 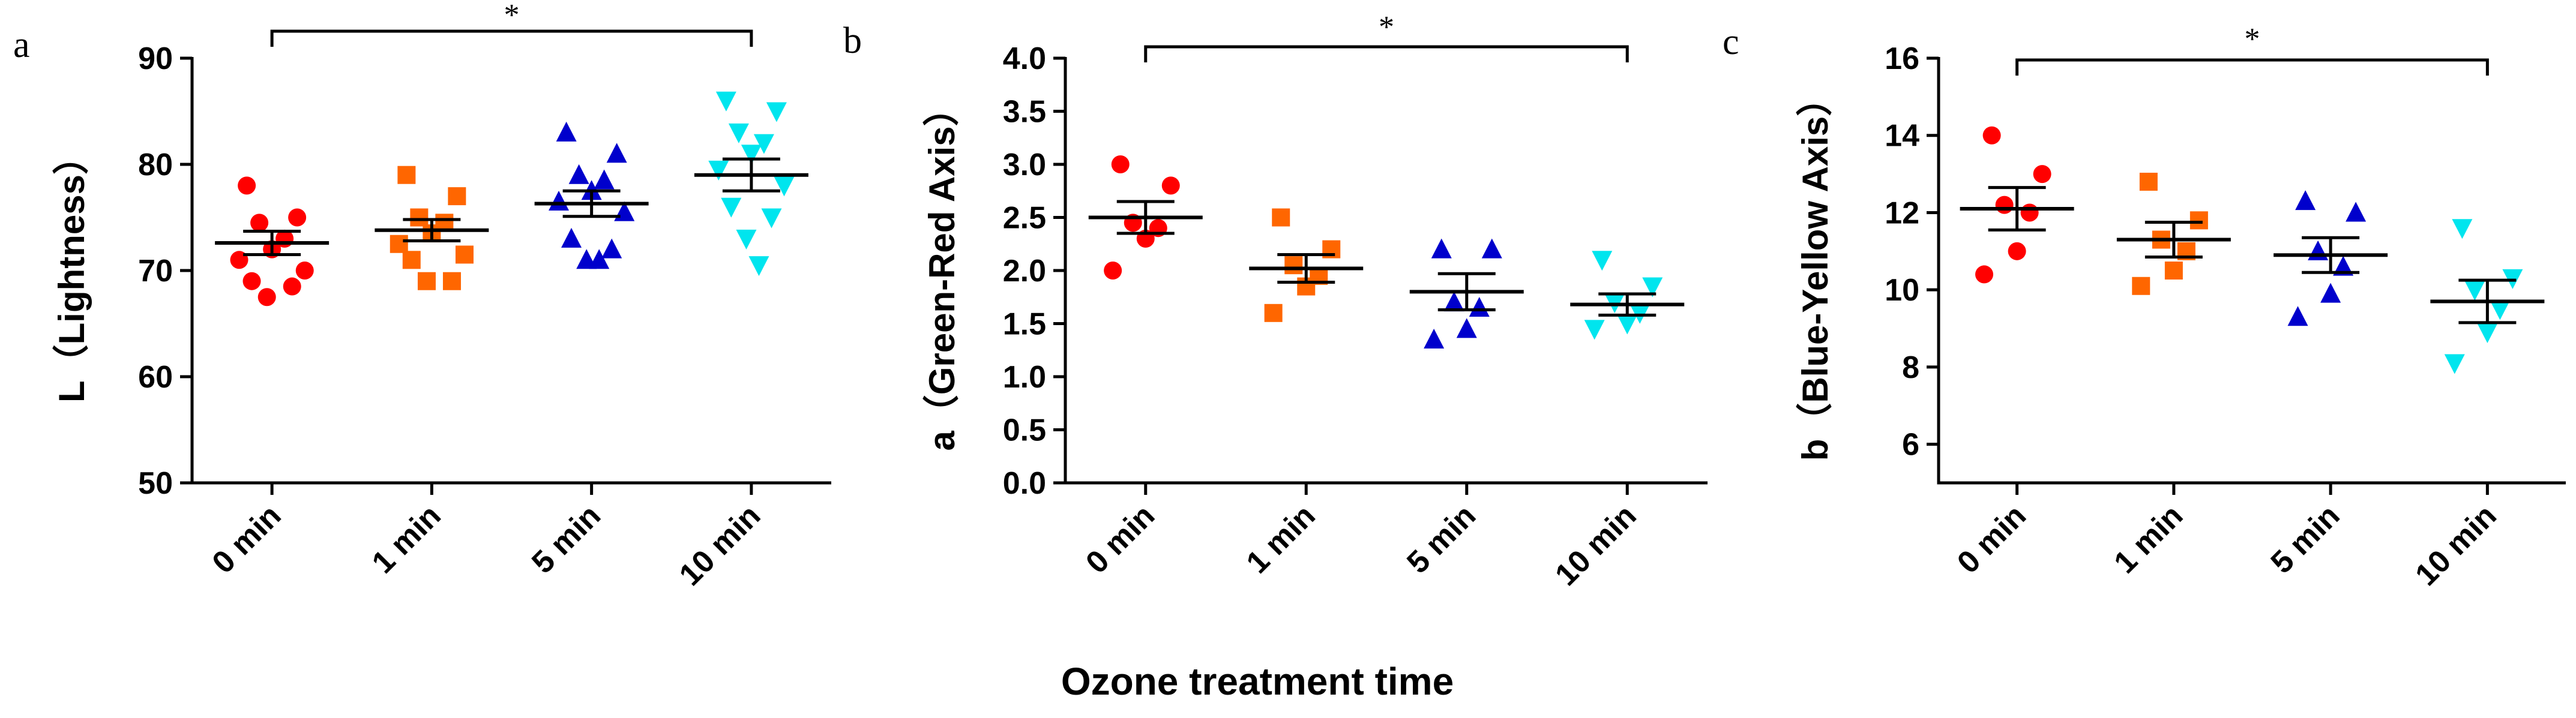 I want to click on shared-x-axis-title: Ozone treatment time, so click(x=1257, y=681).